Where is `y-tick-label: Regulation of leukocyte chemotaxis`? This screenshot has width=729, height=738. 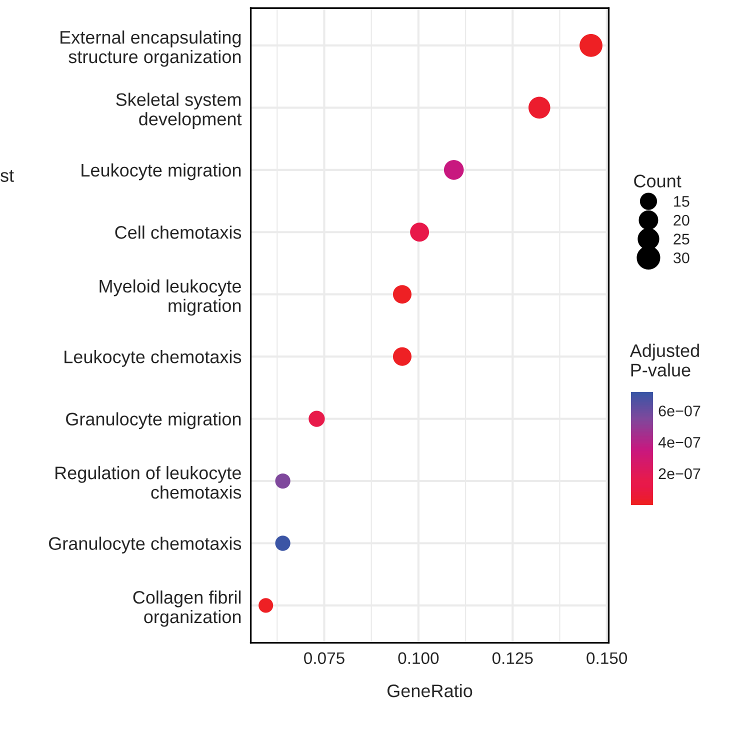
y-tick-label: Regulation of leukocyte chemotaxis is located at coordinates (149, 482).